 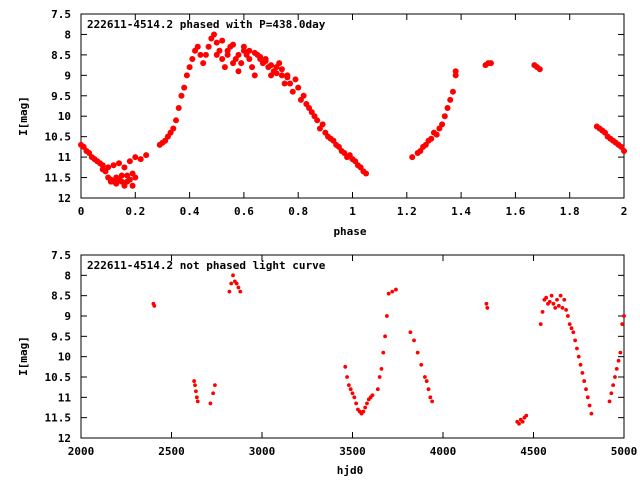 What do you see at coordinates (570, 211) in the screenshot?
I see `phased-x-tick-label: 1.8` at bounding box center [570, 211].